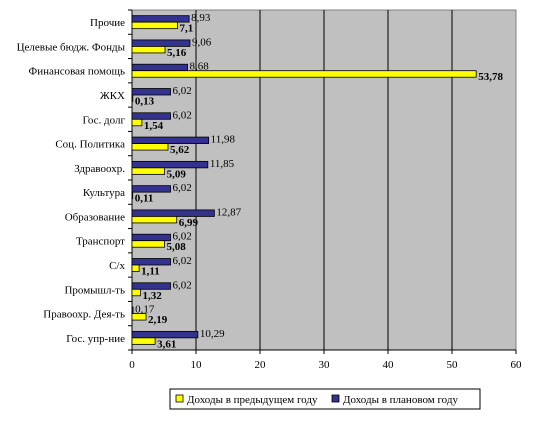 The image size is (539, 425). I want to click on x-tick-label: 10, so click(197, 365).